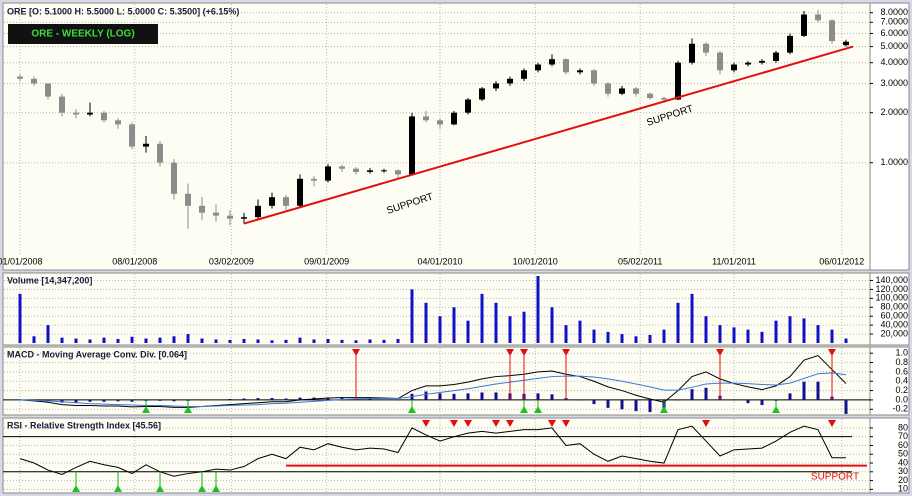 The height and width of the screenshot is (496, 912). Describe the element at coordinates (439, 261) in the screenshot. I see `x-tick-label: 04/01/2010` at that location.